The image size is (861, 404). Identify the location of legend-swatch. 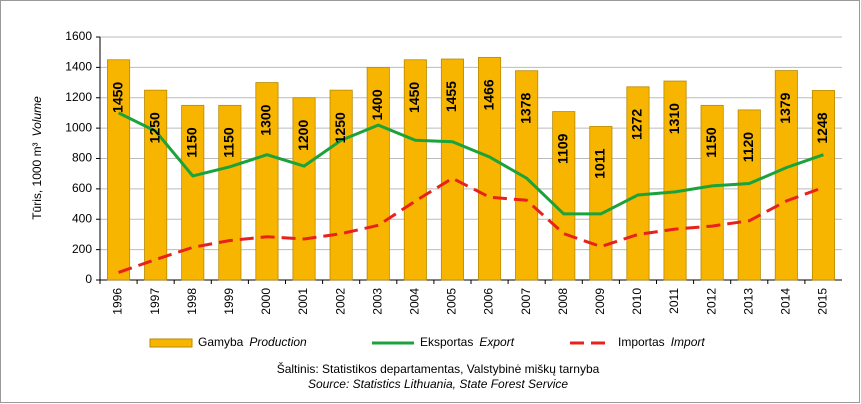
(171, 343).